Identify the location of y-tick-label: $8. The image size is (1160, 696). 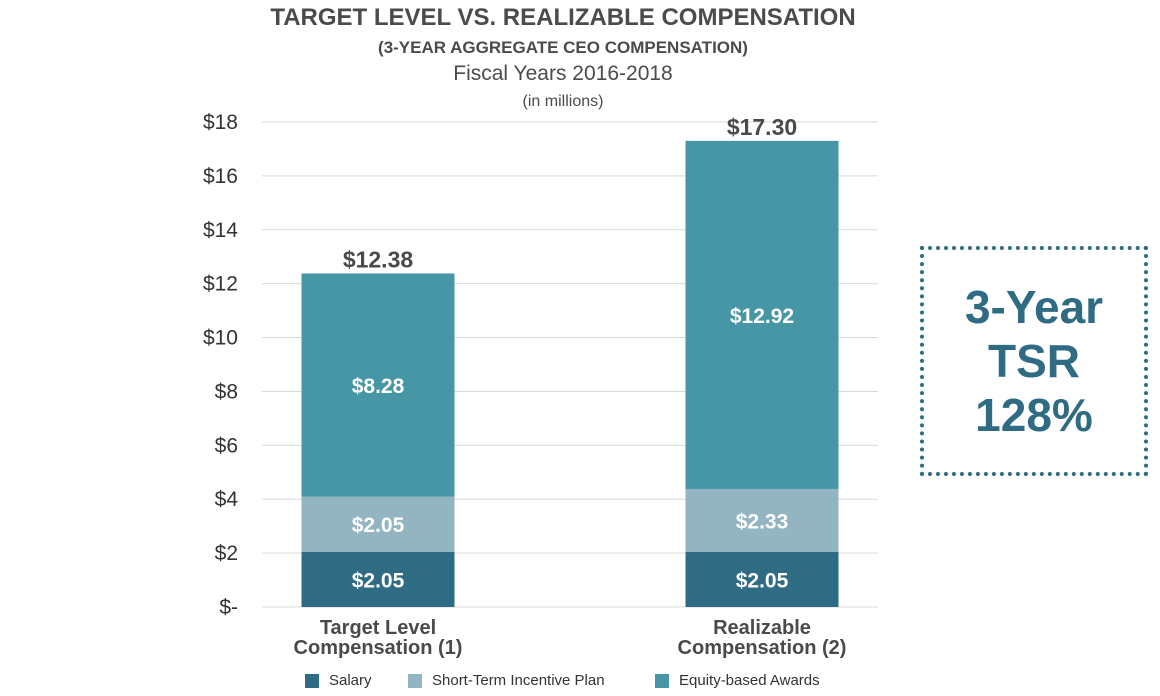
(226, 391).